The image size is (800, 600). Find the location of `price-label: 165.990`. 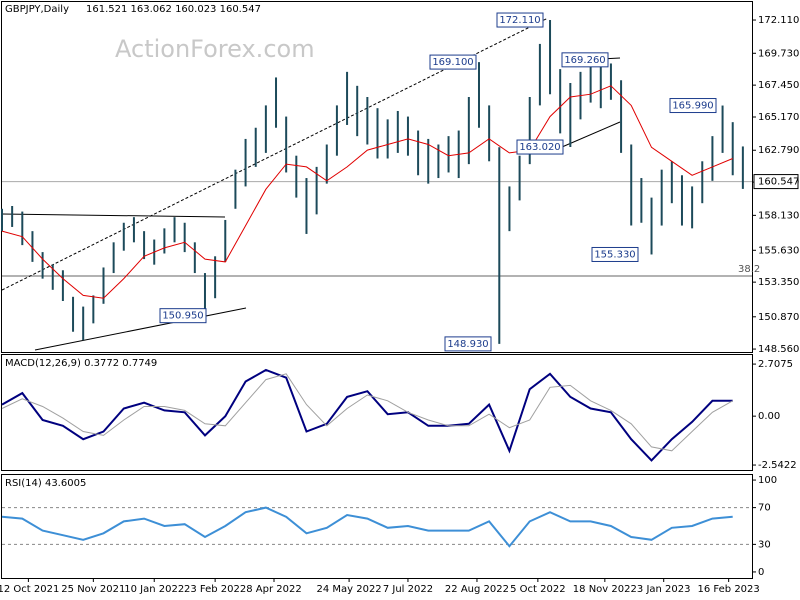

price-label: 165.990 is located at coordinates (692, 106).